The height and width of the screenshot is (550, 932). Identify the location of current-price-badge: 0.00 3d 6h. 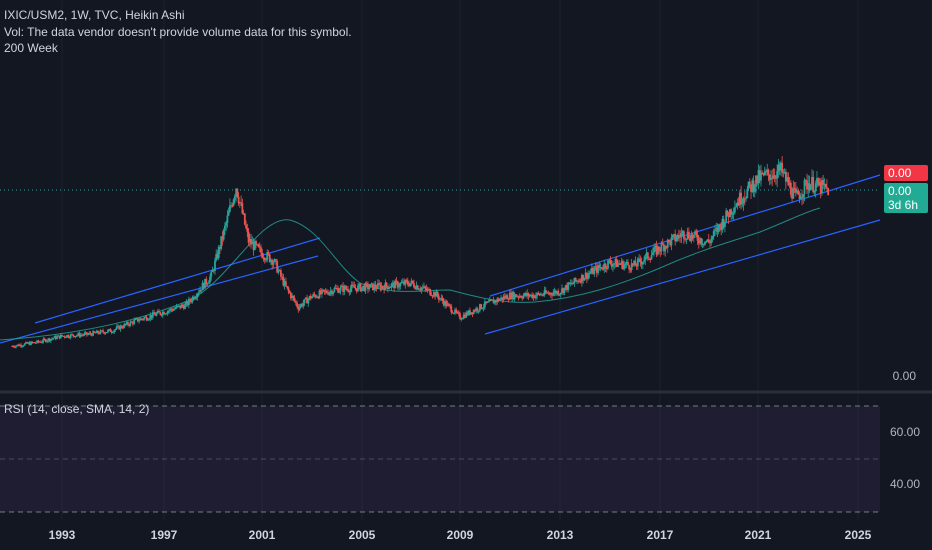
(906, 198).